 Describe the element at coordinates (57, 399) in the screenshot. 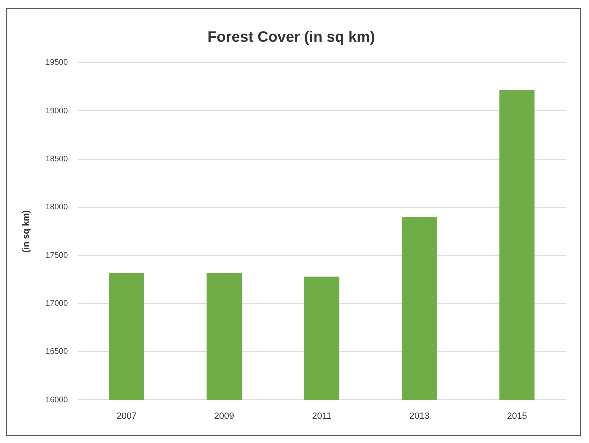

I see `y-tick-label: 16000` at that location.